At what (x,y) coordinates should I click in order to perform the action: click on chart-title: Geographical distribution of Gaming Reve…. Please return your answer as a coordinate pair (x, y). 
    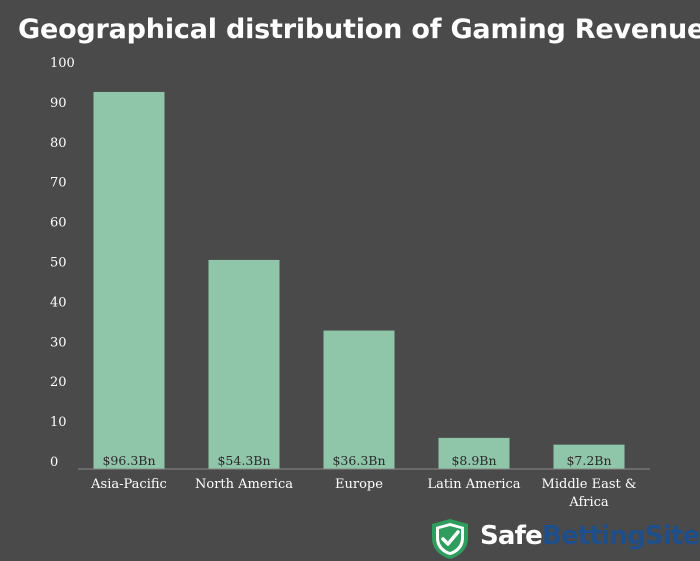
    Looking at the image, I should click on (359, 29).